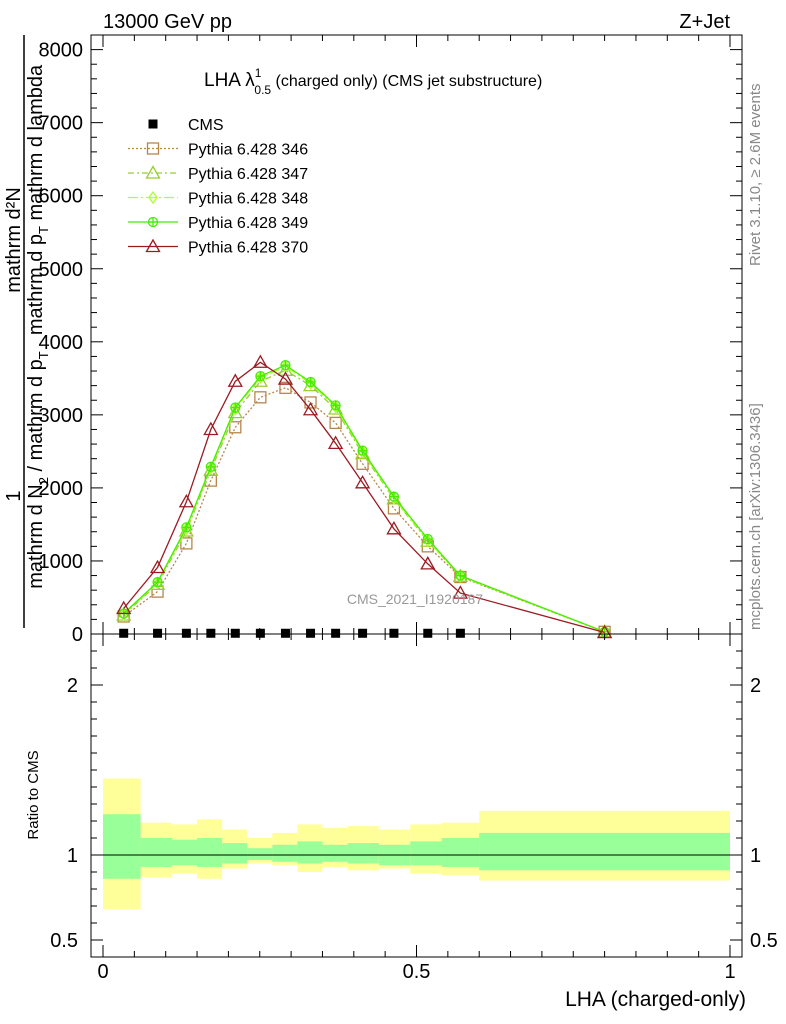  Describe the element at coordinates (415, 599) in the screenshot. I see `watermark: CMS_2021_I1920187` at that location.